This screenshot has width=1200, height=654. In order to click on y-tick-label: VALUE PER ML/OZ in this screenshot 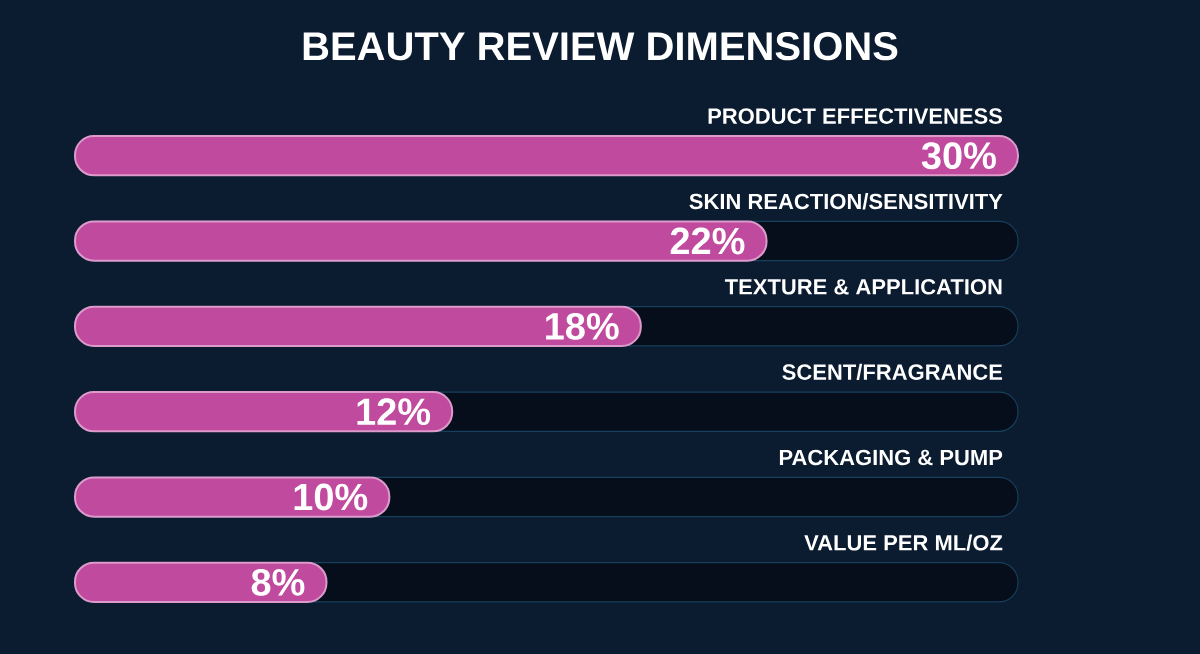, I will do `click(903, 542)`.